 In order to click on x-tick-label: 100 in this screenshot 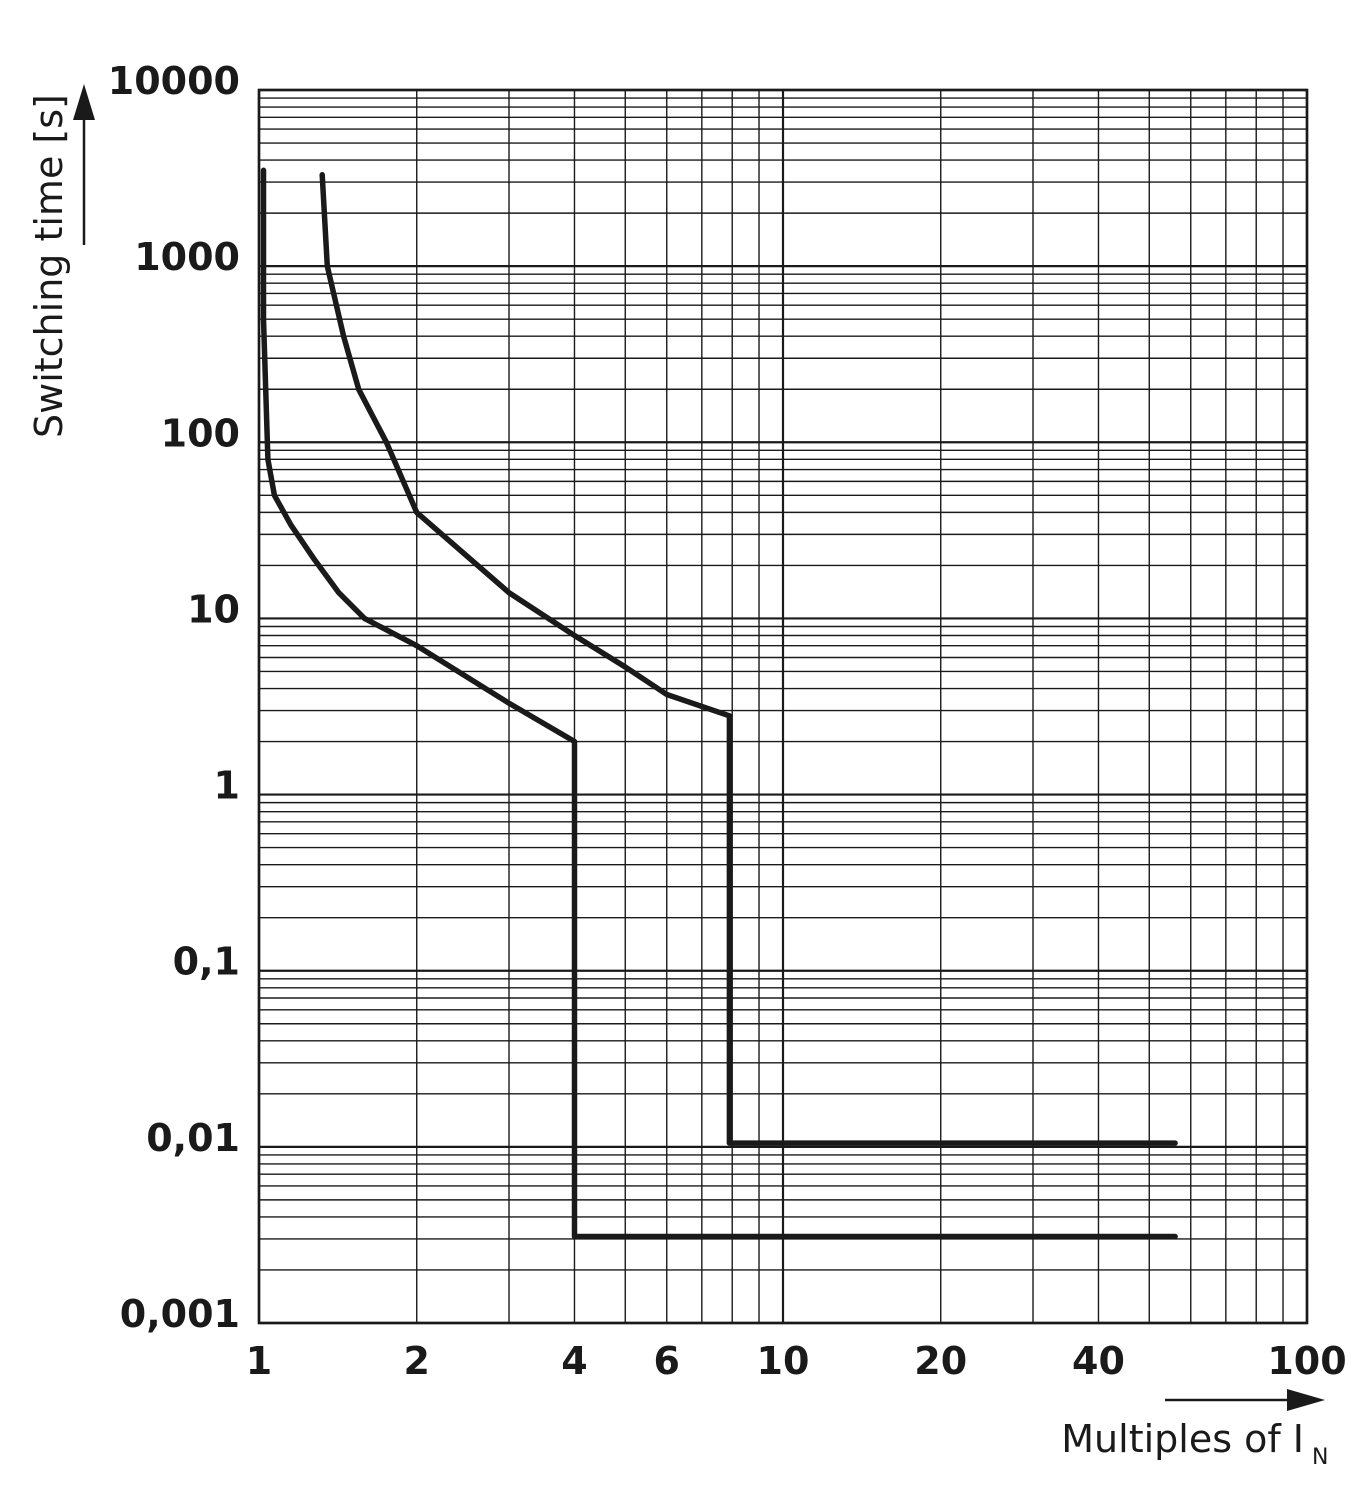, I will do `click(1306, 1361)`.